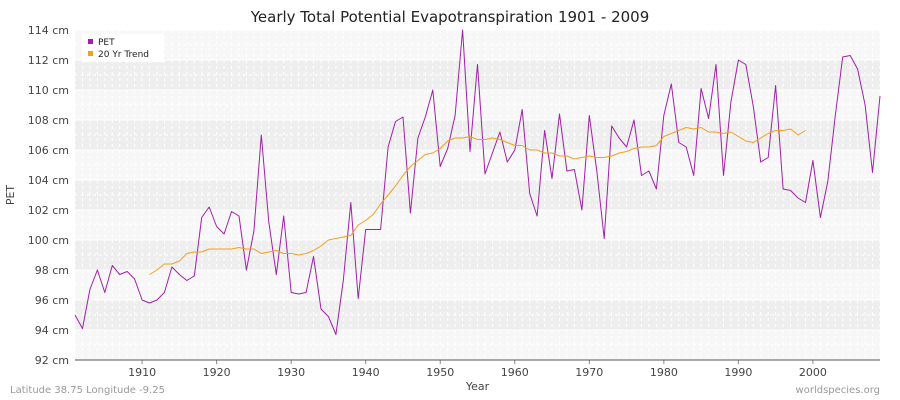 This screenshot has width=900, height=400. What do you see at coordinates (291, 372) in the screenshot?
I see `x-tick-label: 1930` at bounding box center [291, 372].